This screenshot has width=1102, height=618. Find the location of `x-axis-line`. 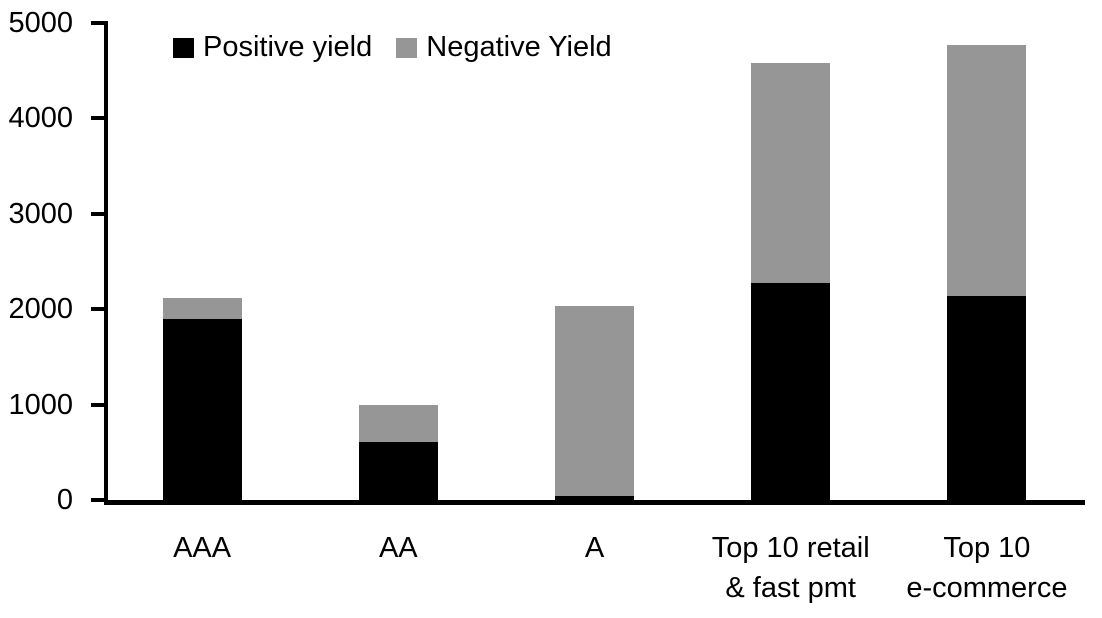

x-axis-line is located at coordinates (594, 502).